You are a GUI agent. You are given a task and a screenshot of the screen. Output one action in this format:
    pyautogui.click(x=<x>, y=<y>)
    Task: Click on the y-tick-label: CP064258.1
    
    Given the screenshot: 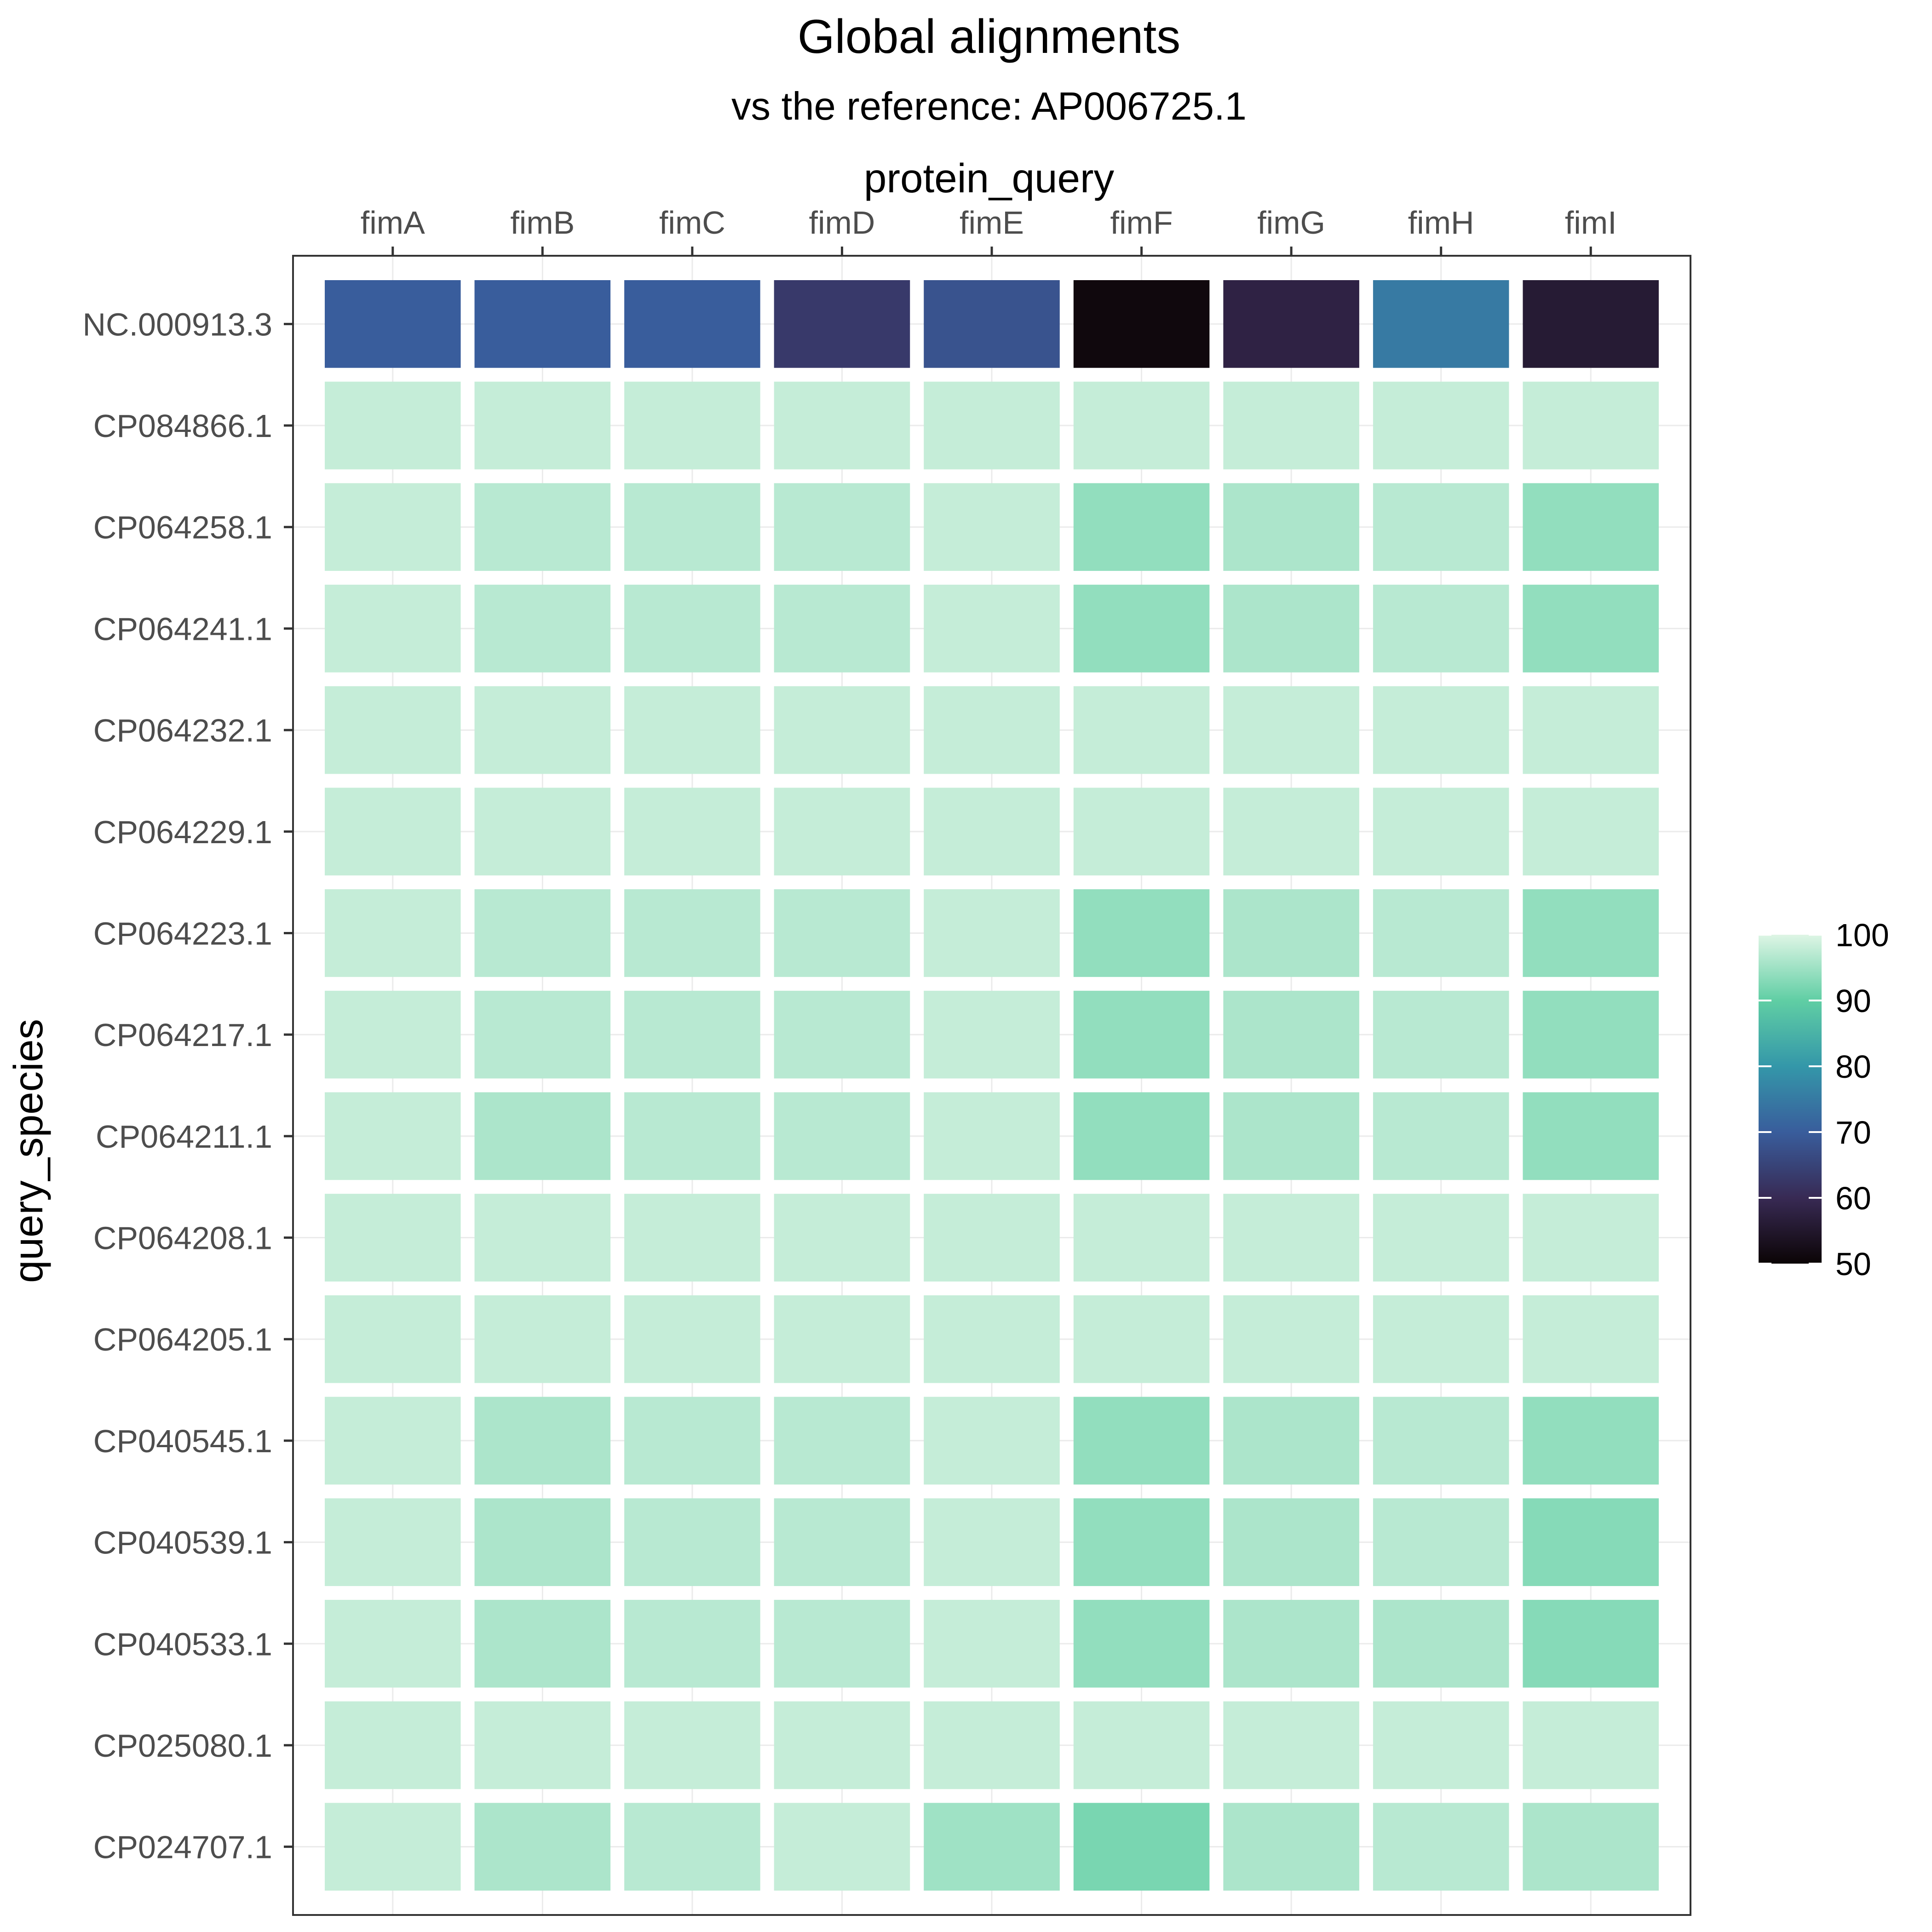 What is the action you would take?
    pyautogui.click(x=182, y=528)
    